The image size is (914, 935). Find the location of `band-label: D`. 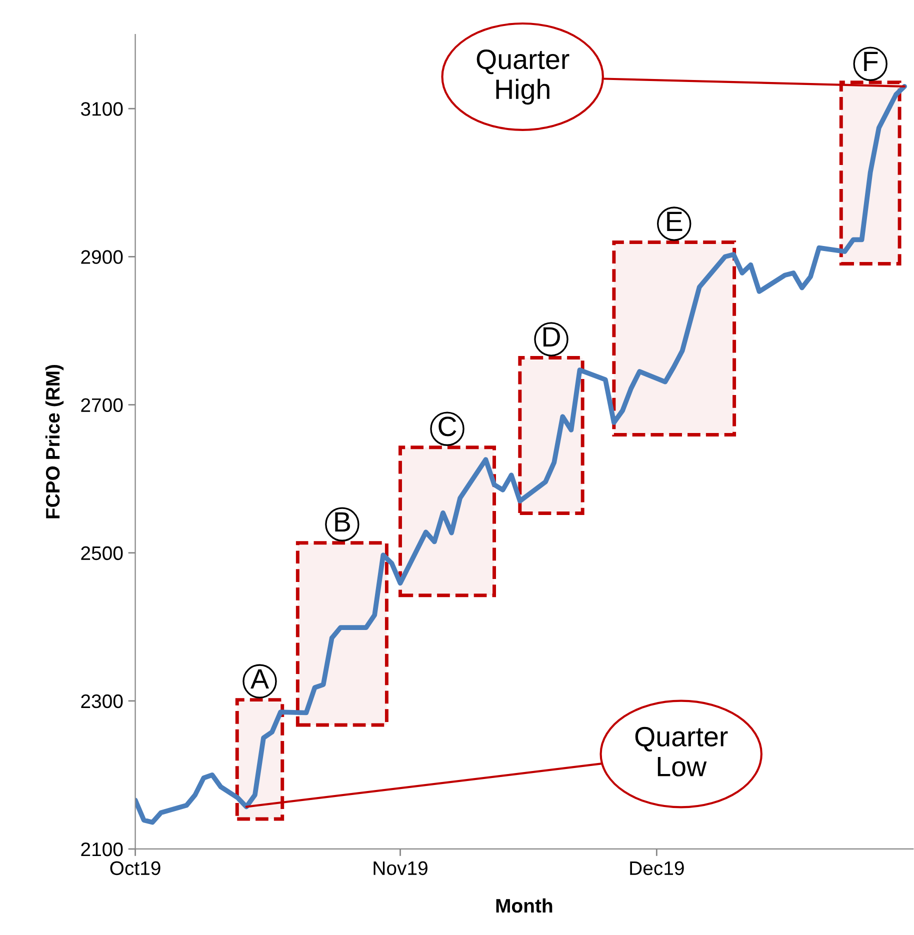

band-label: D is located at coordinates (551, 336).